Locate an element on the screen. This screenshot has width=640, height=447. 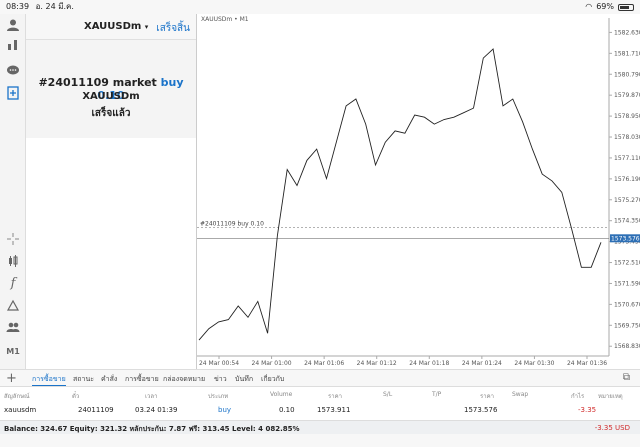
y-tick-label: 1582.630 is located at coordinates (627, 32).